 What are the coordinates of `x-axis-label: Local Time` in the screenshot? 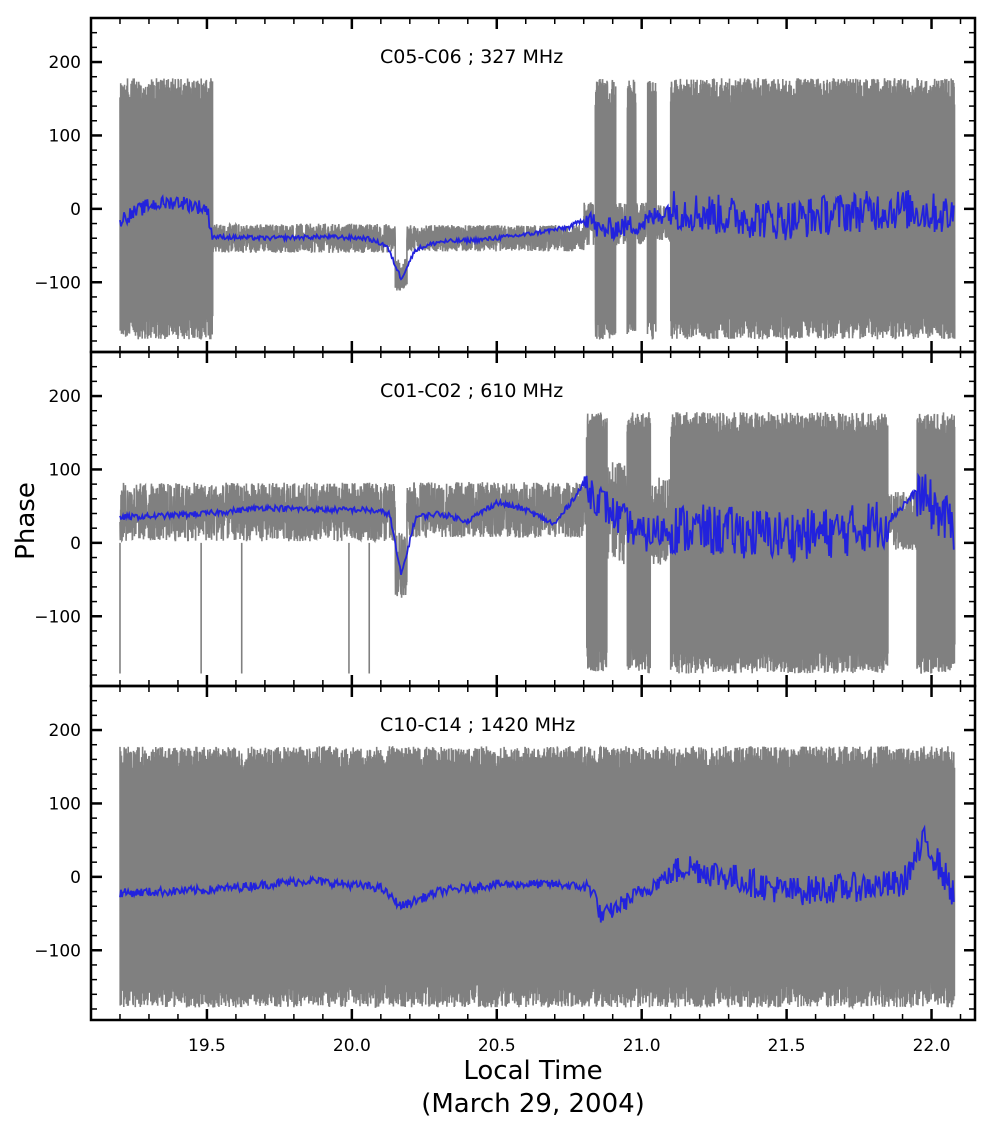 It's located at (532, 1071).